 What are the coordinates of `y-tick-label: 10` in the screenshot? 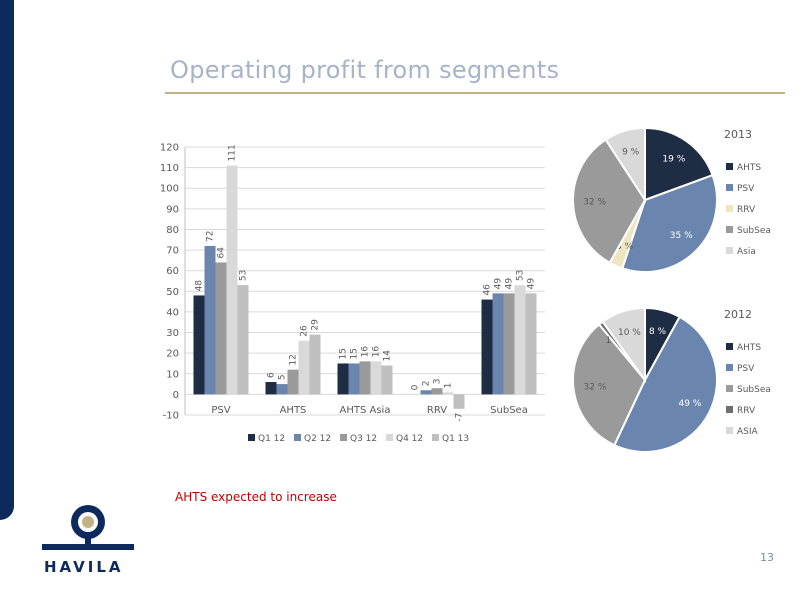 It's located at (172, 374).